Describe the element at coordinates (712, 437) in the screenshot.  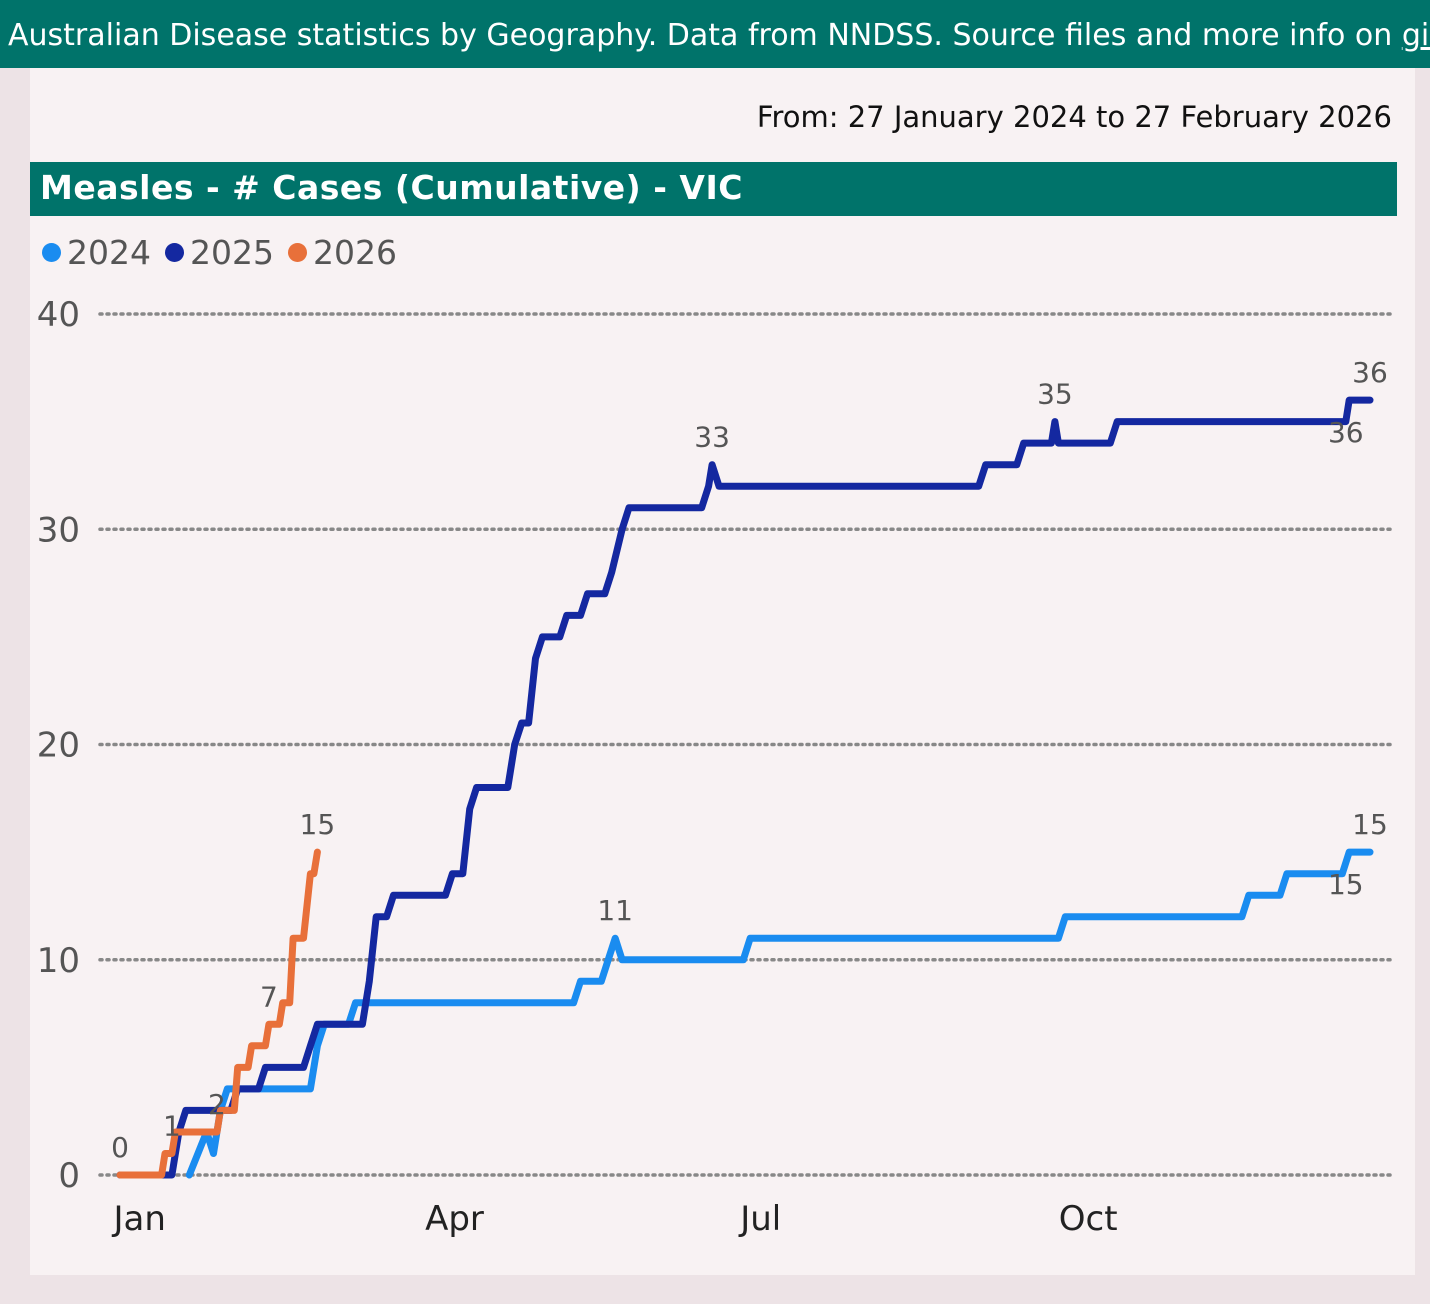
I see `data-label-2025-1: 33` at that location.